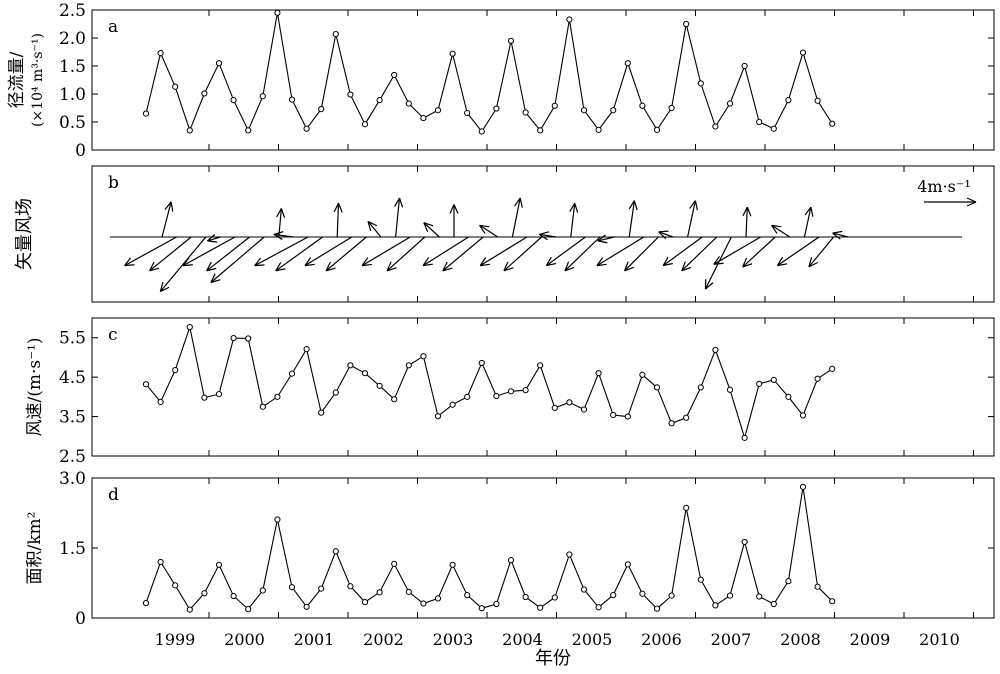 This screenshot has width=1000, height=674. Describe the element at coordinates (35, 386) in the screenshot. I see `panel-c-ylabel: 风速/(m·s⁻¹)` at that location.